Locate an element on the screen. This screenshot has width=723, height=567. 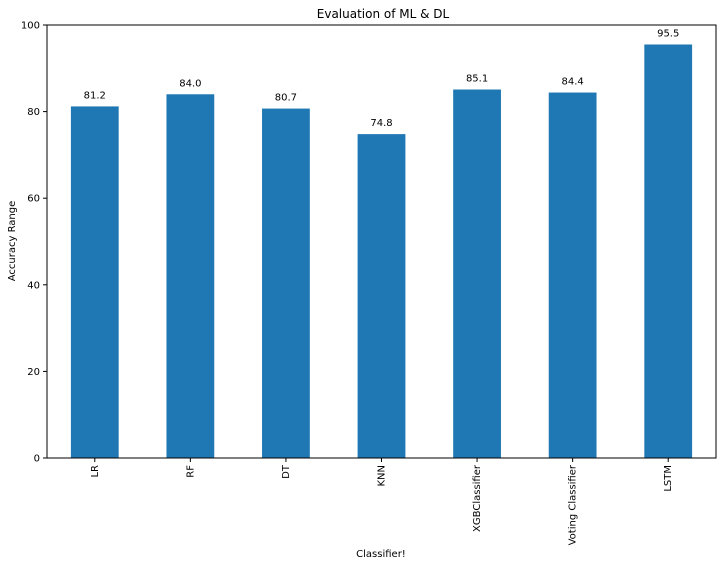
data-label-1: 84.0 is located at coordinates (190, 83).